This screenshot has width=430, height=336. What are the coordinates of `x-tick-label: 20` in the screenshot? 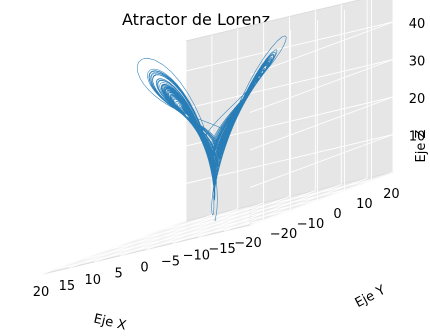 It's located at (41, 292).